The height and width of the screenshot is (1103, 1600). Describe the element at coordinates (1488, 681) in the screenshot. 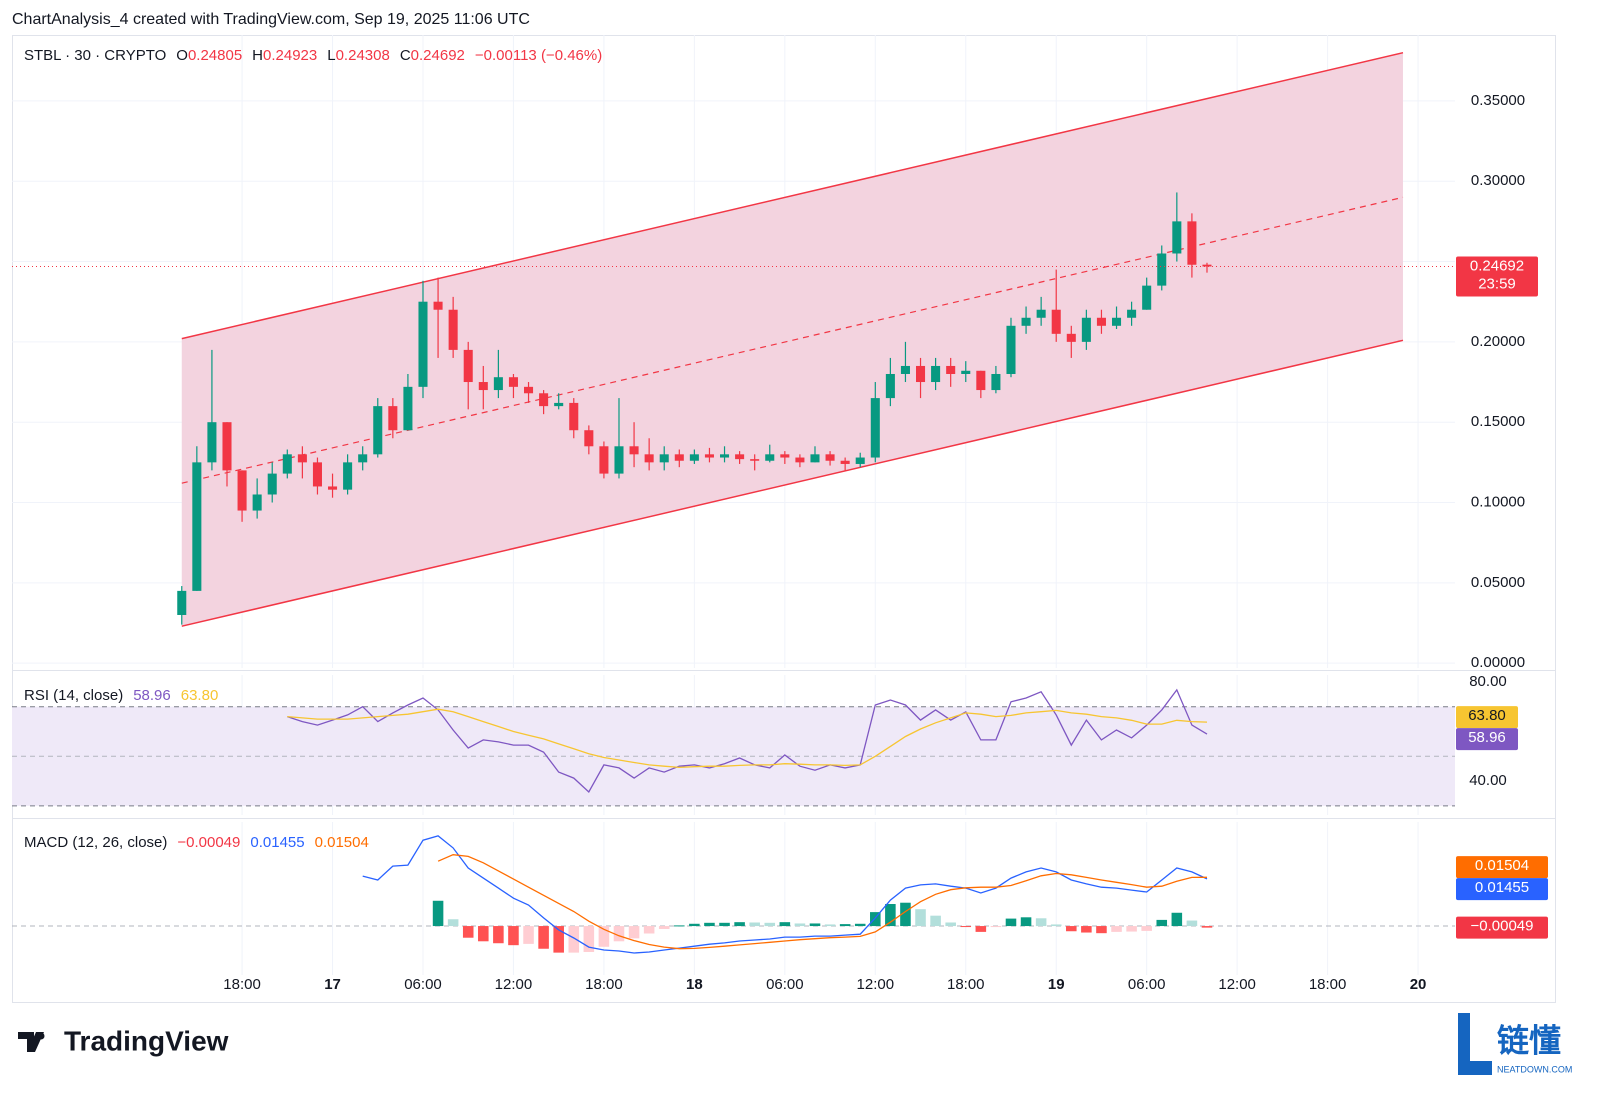

I see `y-tick-label: 80.00` at that location.